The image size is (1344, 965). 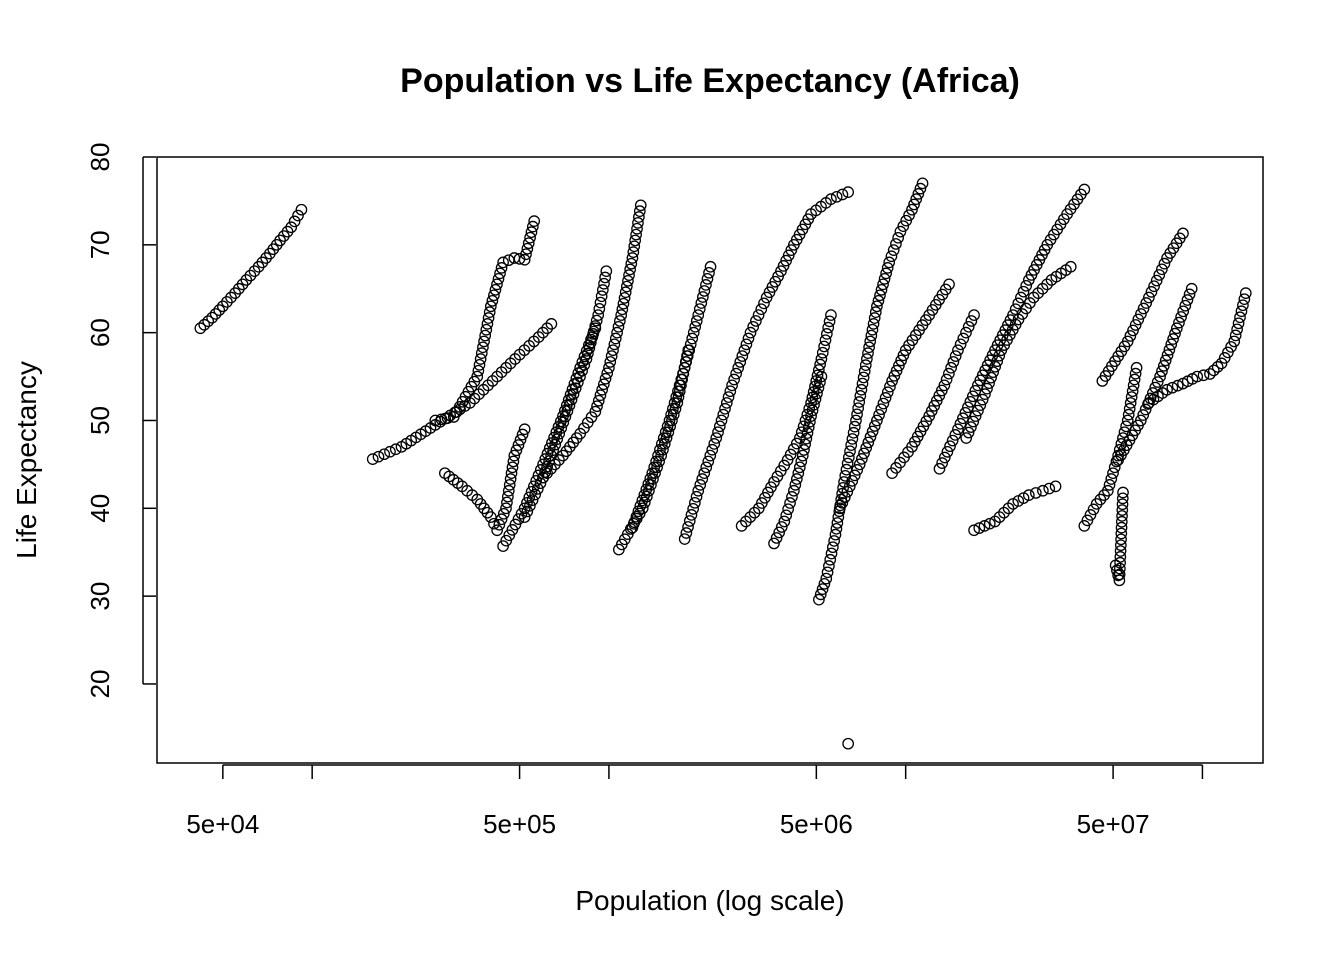 I want to click on y-axis-label: Life Expectancy, so click(x=26, y=460).